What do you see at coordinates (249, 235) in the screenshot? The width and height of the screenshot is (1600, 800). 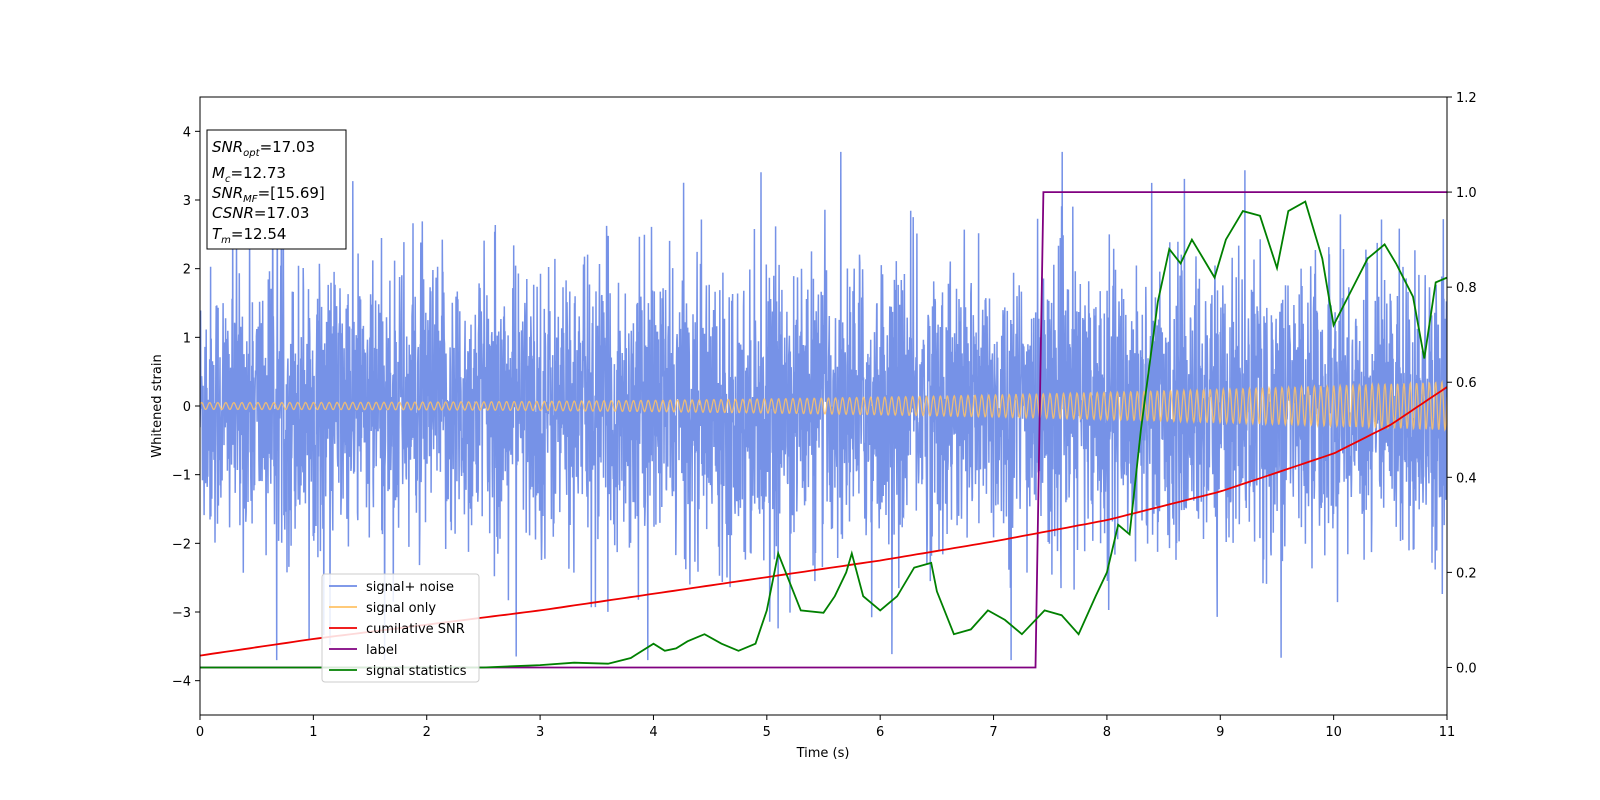 I see `info-tm: Tm=12.54` at bounding box center [249, 235].